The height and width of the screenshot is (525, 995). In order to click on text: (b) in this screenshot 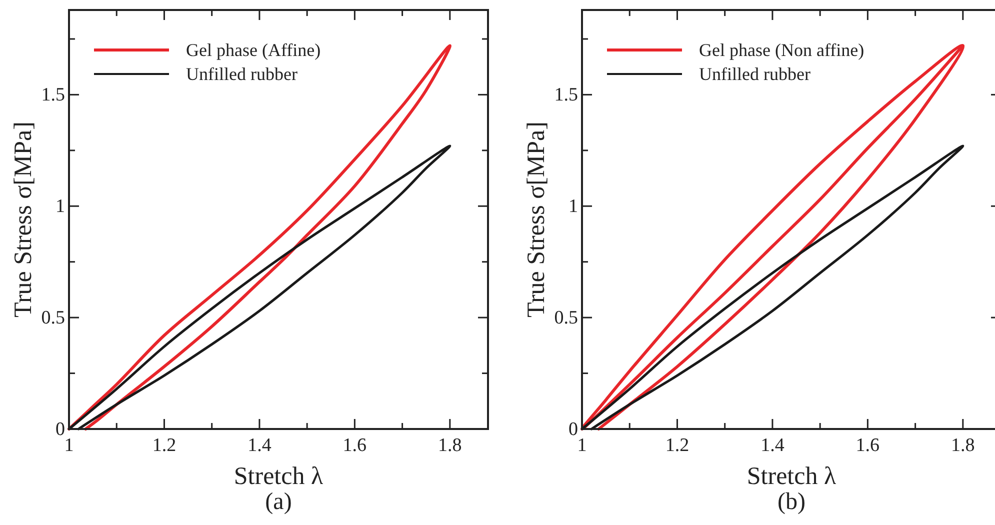, I will do `click(792, 502)`.